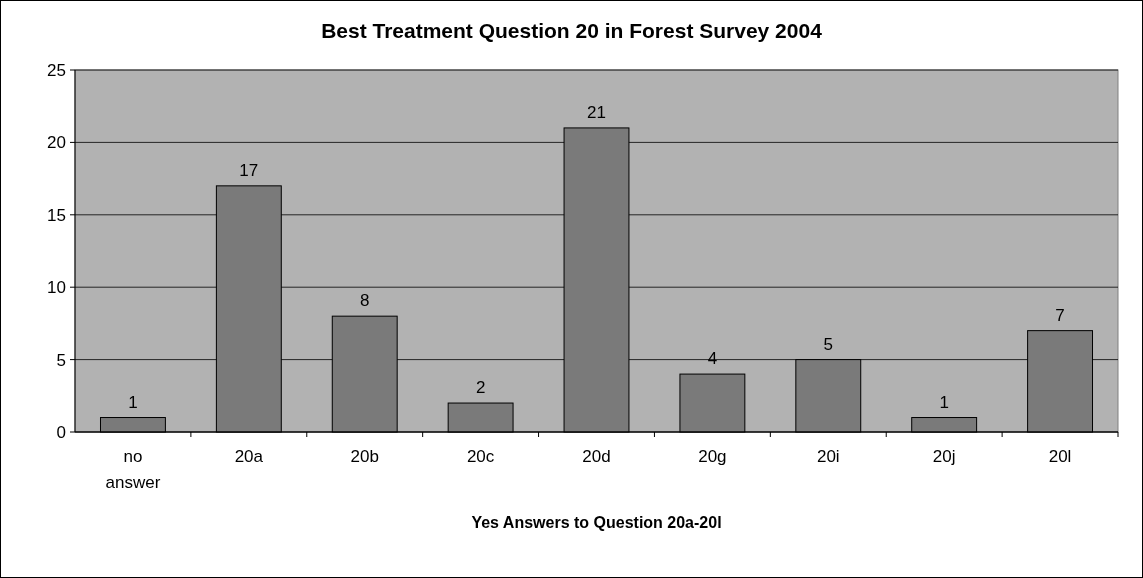  What do you see at coordinates (1060, 315) in the screenshot?
I see `data-label: 7` at bounding box center [1060, 315].